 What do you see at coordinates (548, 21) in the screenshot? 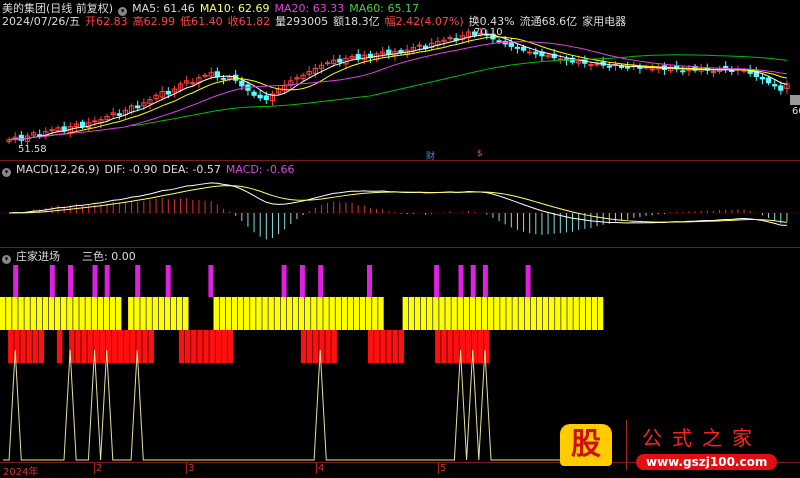
I see `quote-float: 流通68.6亿` at bounding box center [548, 21].